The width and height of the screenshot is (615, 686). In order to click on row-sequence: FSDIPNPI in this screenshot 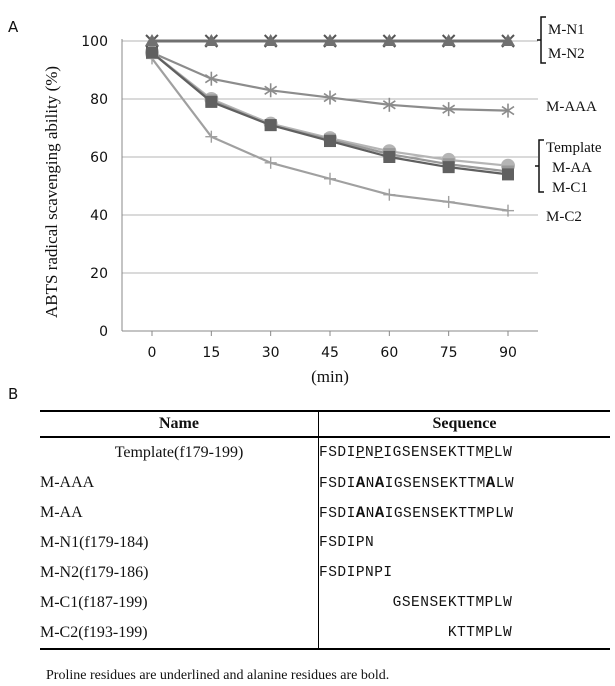, I will do `click(356, 573)`.